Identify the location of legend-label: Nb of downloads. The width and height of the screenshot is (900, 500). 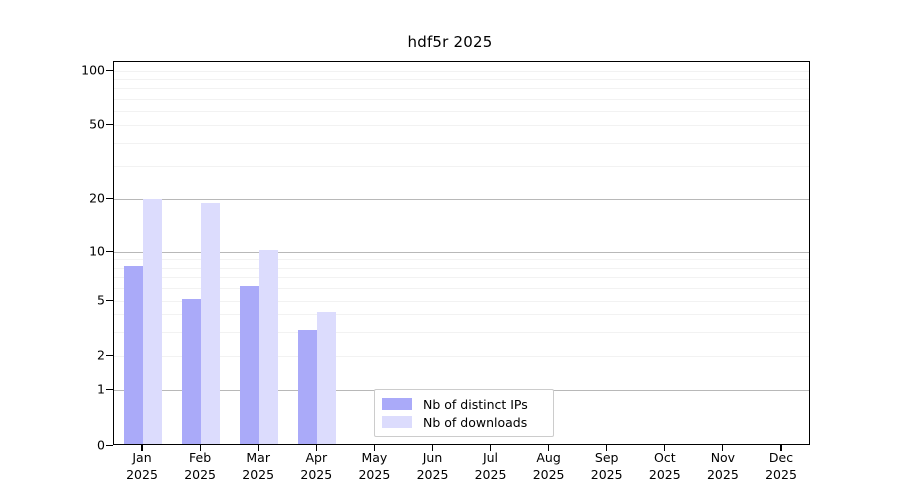
(475, 422).